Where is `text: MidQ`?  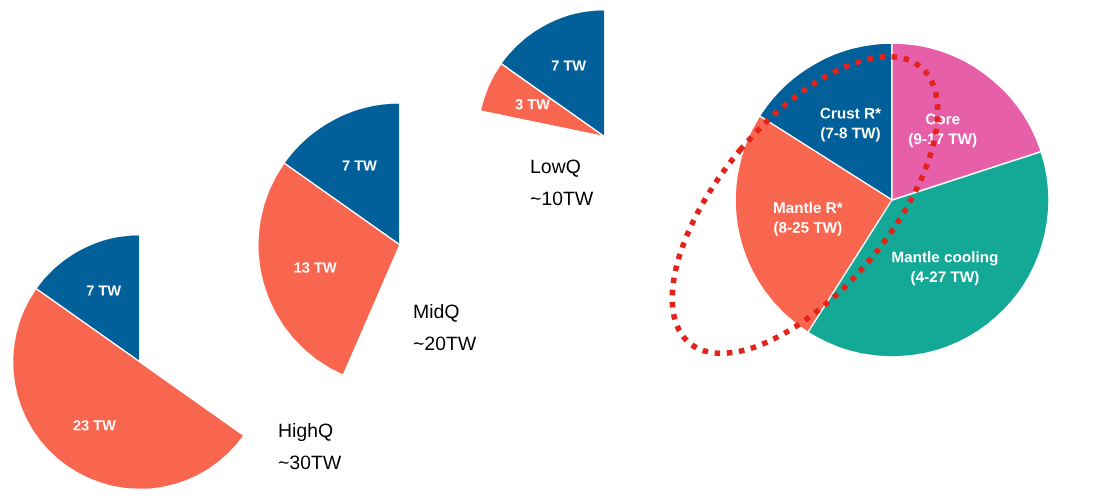
text: MidQ is located at coordinates (436, 312).